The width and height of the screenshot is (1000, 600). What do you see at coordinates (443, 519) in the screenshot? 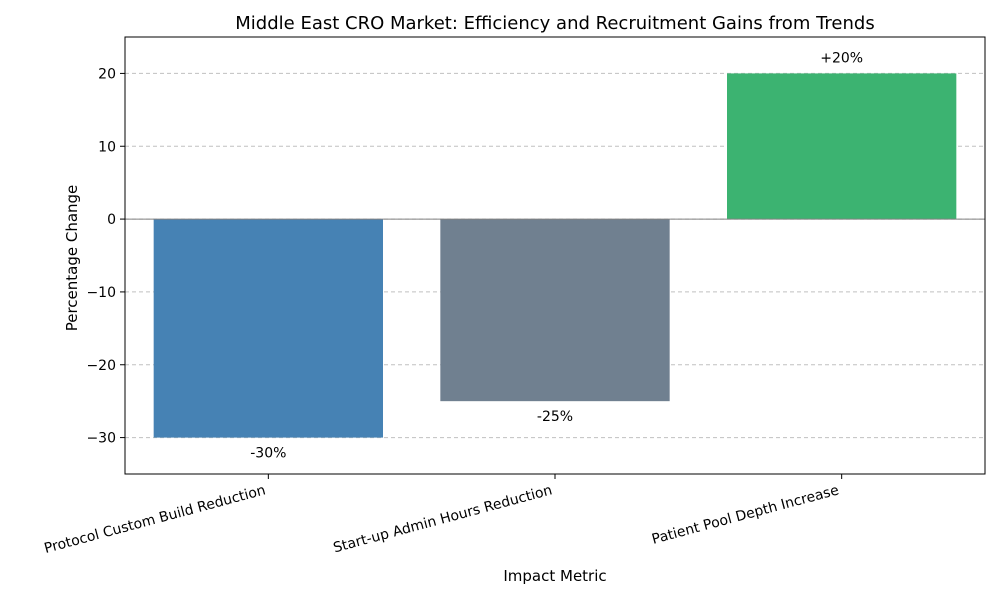
I see `x-tick-label-start-up-admin-hours-reduction: Start-up Admin Hours Reduction` at bounding box center [443, 519].